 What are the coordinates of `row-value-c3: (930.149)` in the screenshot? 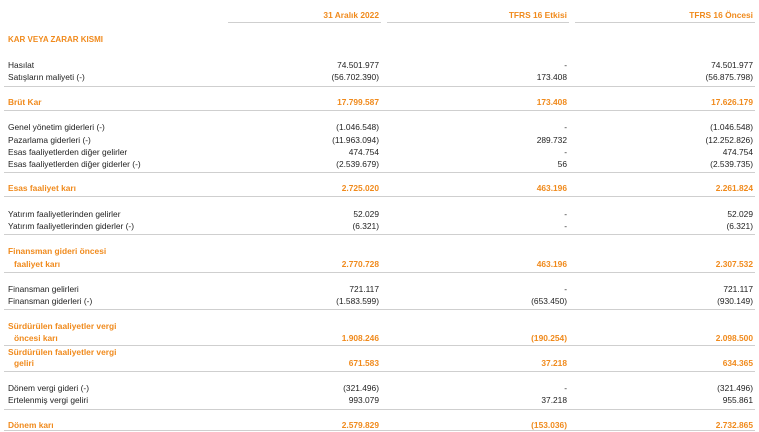 It's located at (735, 301).